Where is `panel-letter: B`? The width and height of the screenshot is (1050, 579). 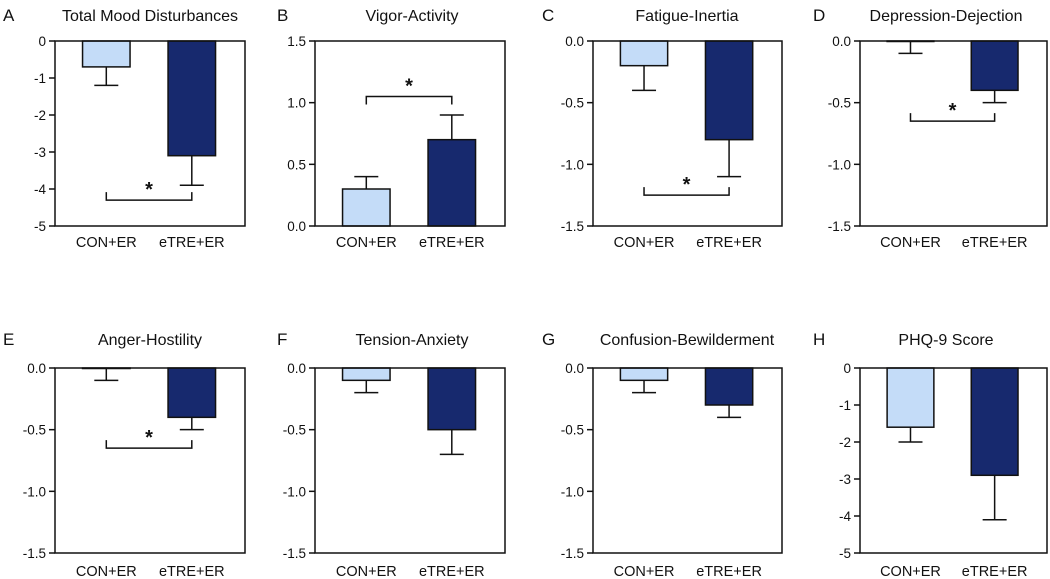 panel-letter: B is located at coordinates (282, 15).